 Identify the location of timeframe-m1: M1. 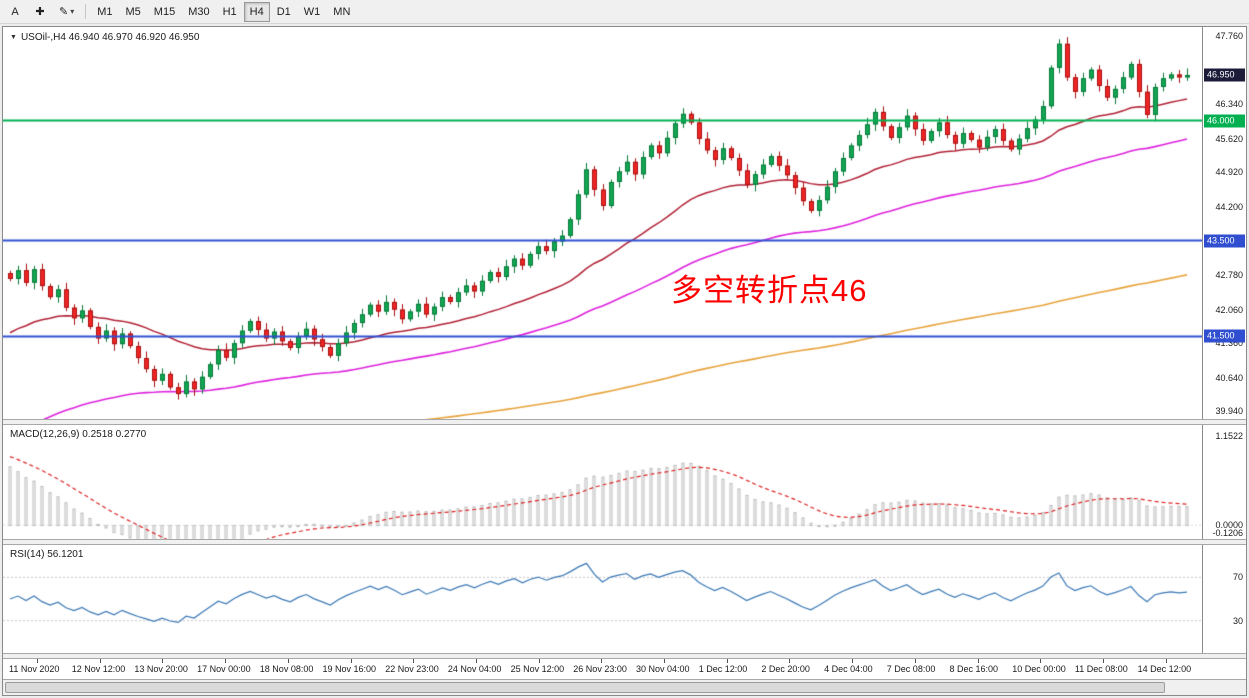
(105, 11).